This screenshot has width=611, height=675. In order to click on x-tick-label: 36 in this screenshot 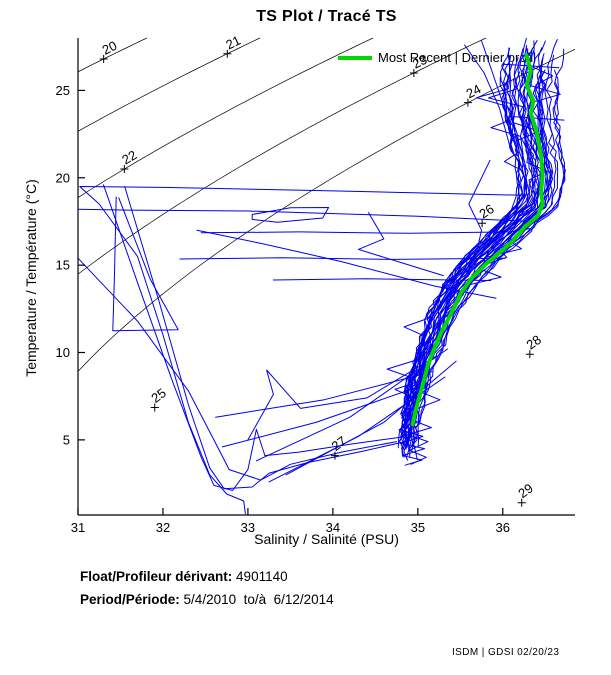, I will do `click(503, 527)`.